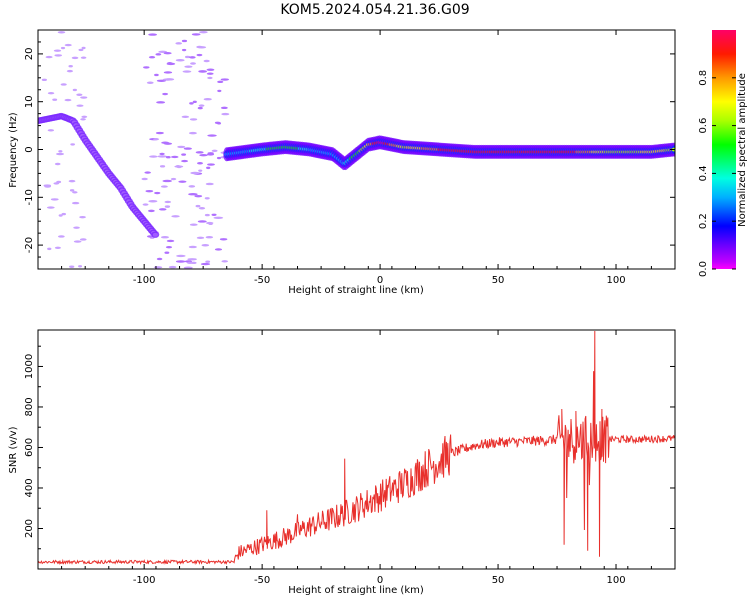 The image size is (750, 600). Describe the element at coordinates (703, 173) in the screenshot. I see `colorbar-tick-label: 0.4` at that location.